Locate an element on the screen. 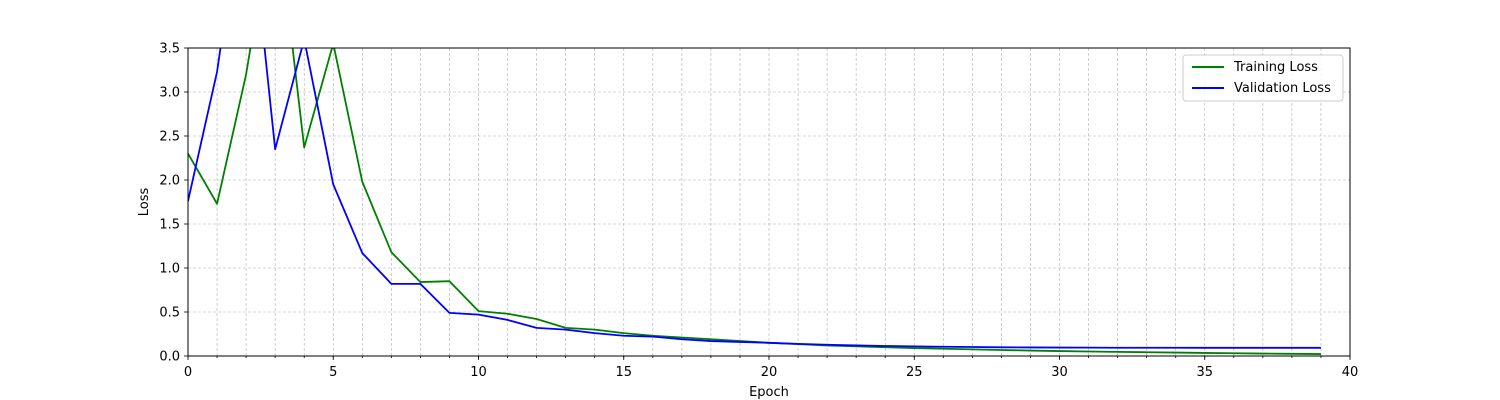  x-tick-label: 10 is located at coordinates (478, 372).